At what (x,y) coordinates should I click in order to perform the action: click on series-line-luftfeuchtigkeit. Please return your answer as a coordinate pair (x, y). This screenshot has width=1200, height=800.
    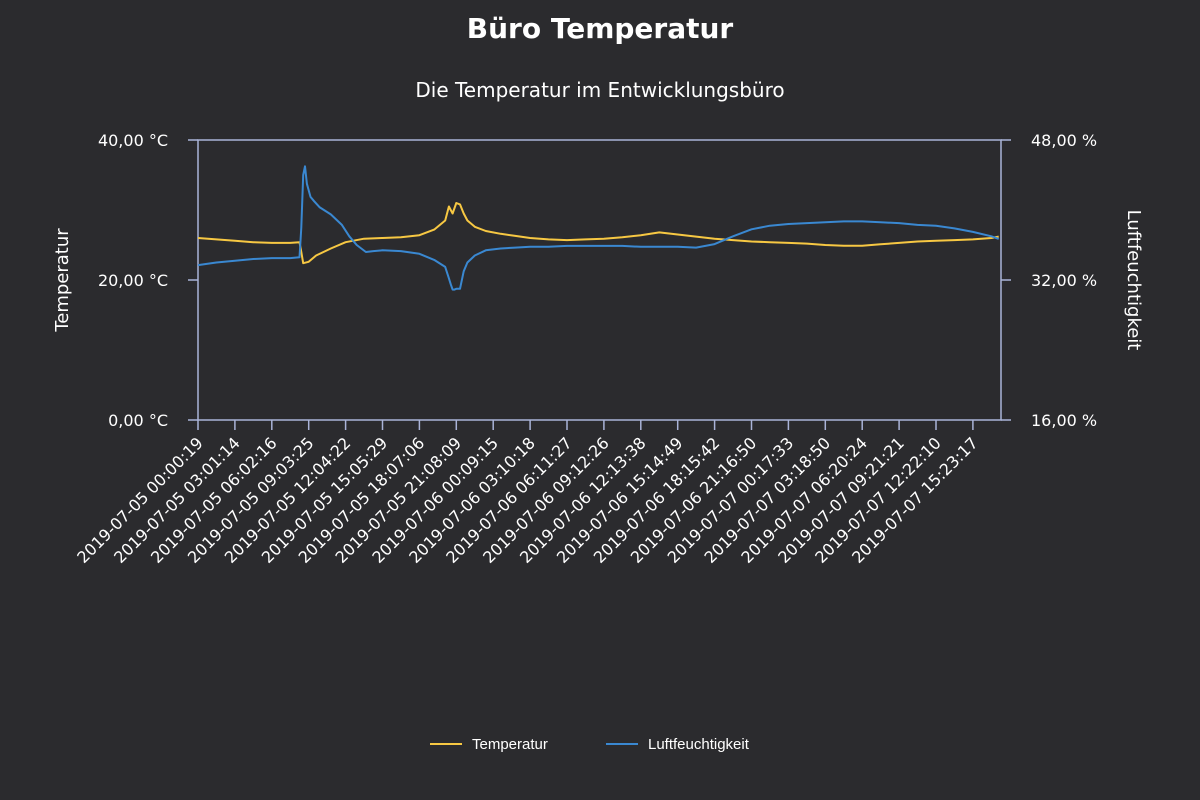
    Looking at the image, I should click on (598, 228).